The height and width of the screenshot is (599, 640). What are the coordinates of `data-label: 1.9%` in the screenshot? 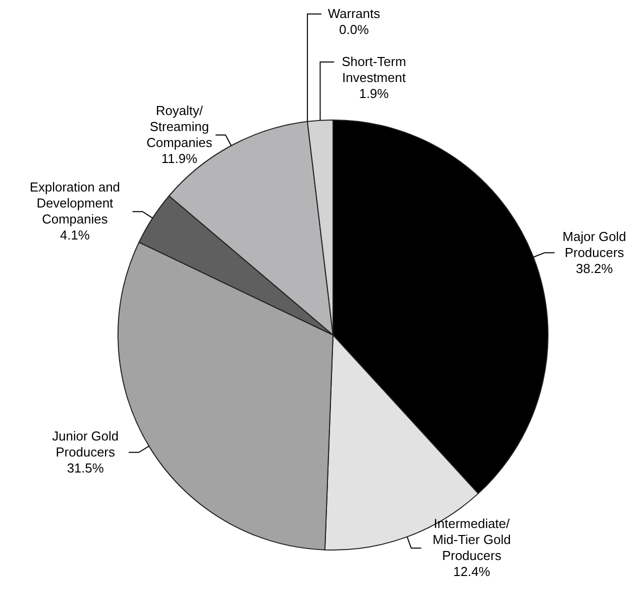 It's located at (374, 93).